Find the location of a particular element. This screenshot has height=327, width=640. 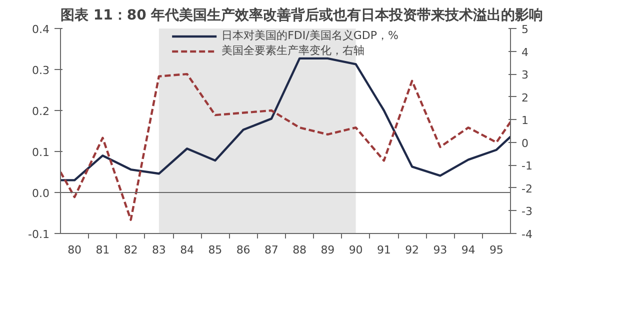

x-tick-label: 95 is located at coordinates (496, 250).